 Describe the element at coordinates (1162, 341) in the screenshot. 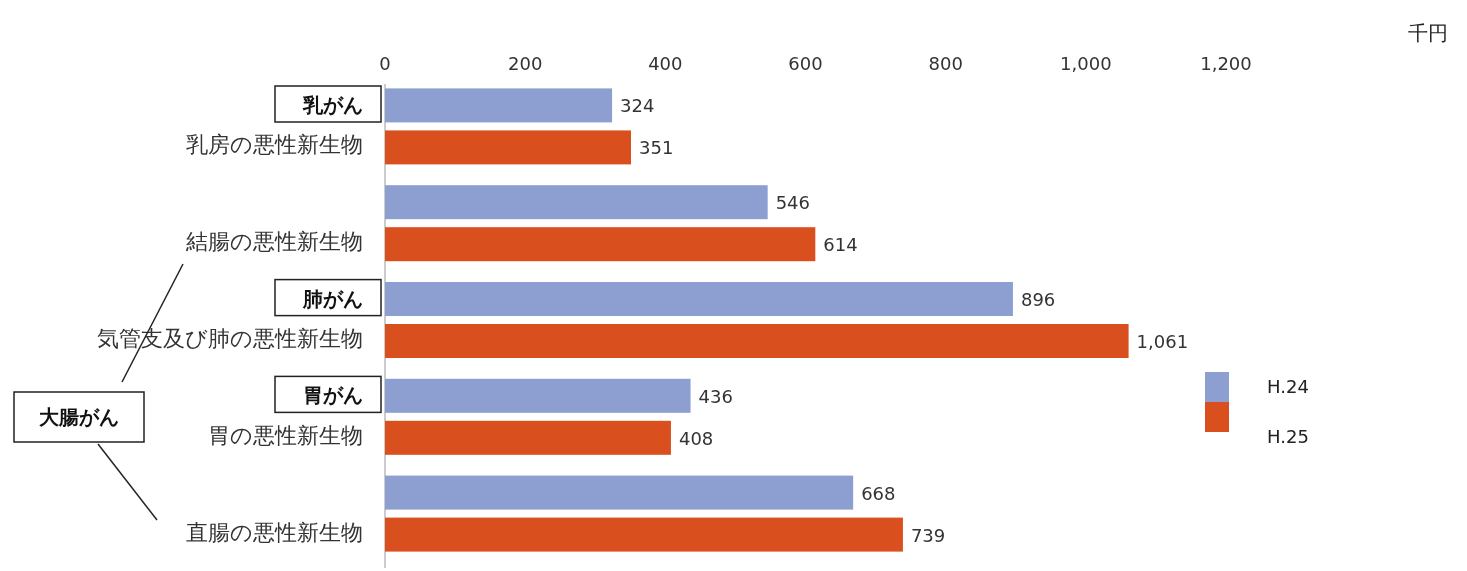

I see `data-label: 1,061` at that location.